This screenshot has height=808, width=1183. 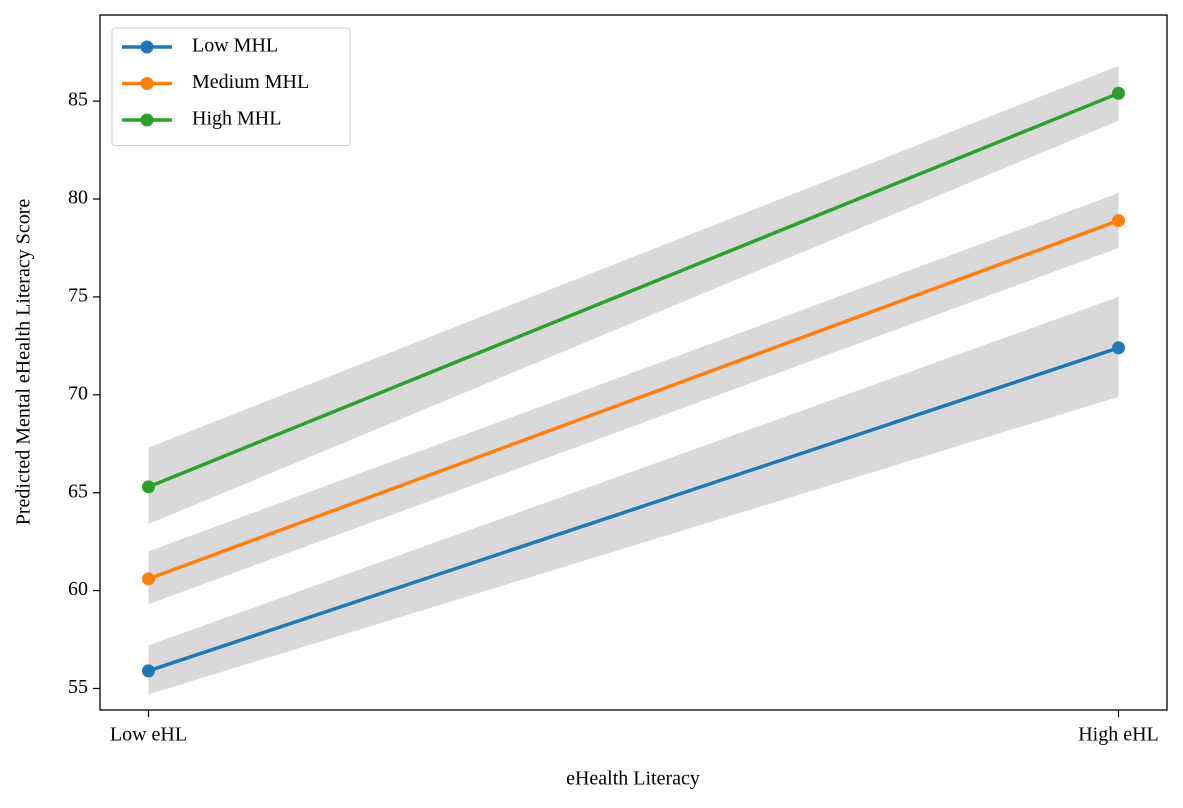 I want to click on y-tick-label: 55, so click(x=78, y=687).